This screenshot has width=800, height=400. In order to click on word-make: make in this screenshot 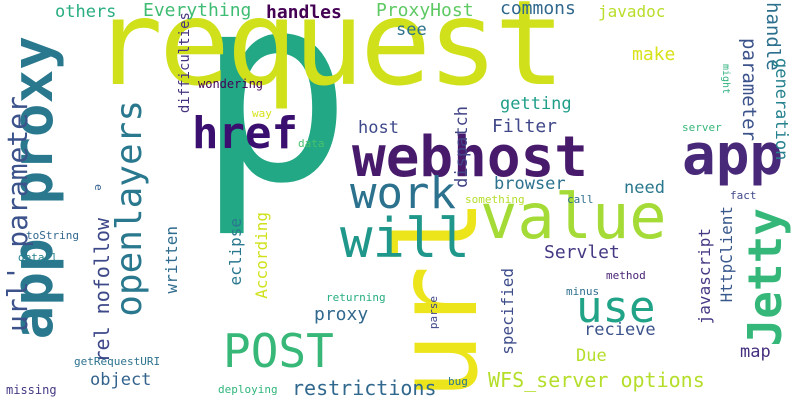, I will do `click(654, 54)`.